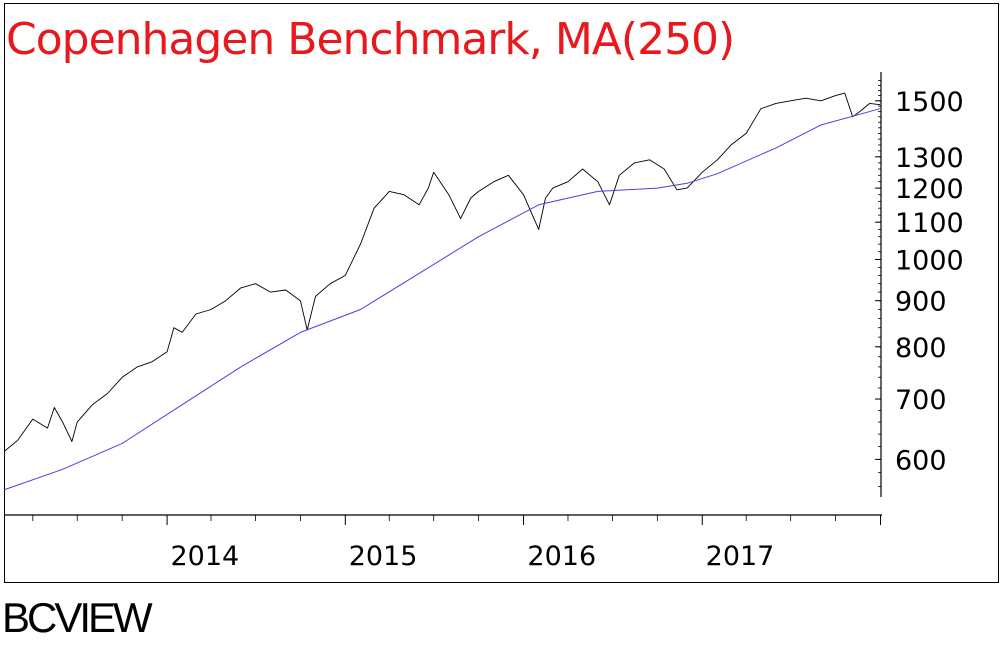 This screenshot has height=650, width=1004. Describe the element at coordinates (77, 617) in the screenshot. I see `brand-footer: BCVIEW` at that location.